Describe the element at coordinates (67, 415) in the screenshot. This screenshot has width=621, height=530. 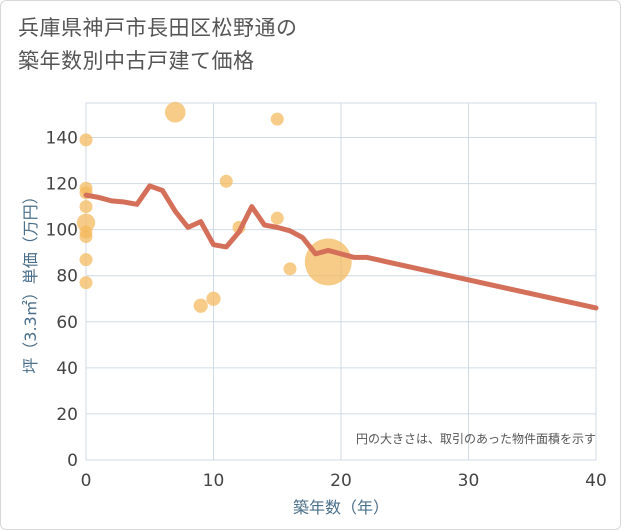
I see `y-tick-label: 20` at that location.